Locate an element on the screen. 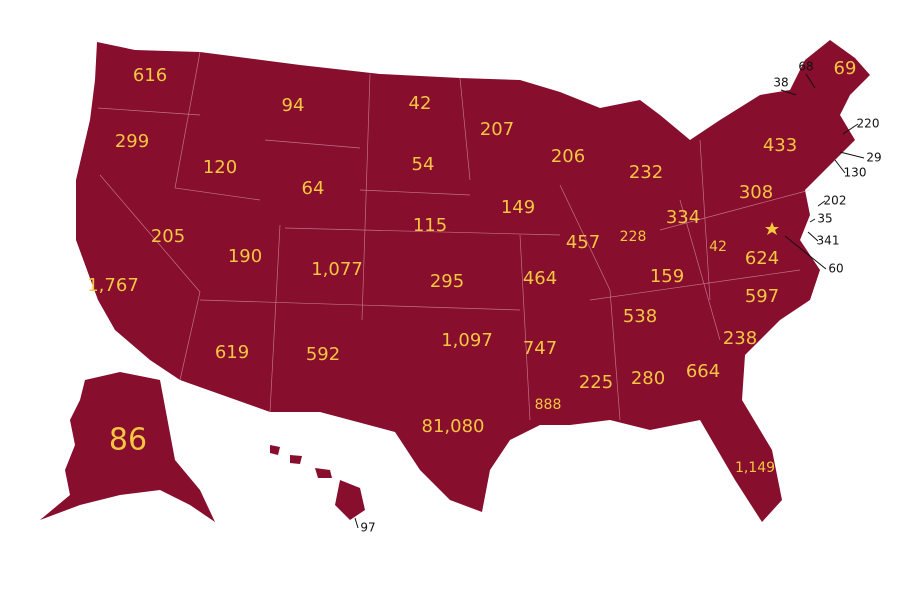 The height and width of the screenshot is (600, 900). state-value: 1,767 is located at coordinates (113, 285).